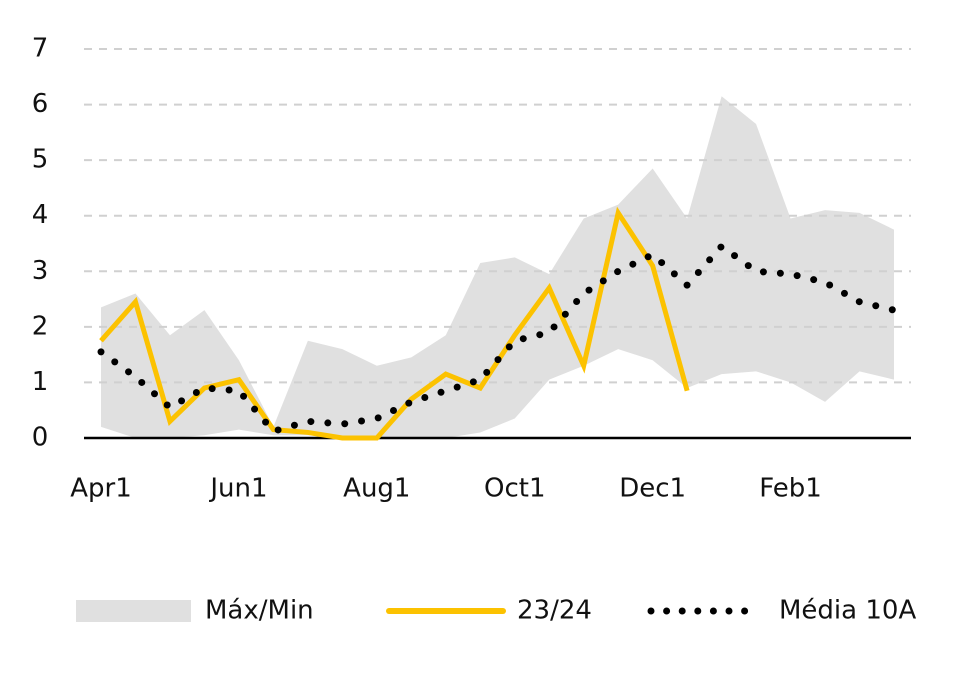  Describe the element at coordinates (237, 489) in the screenshot. I see `x-tick-label: Jun1` at that location.